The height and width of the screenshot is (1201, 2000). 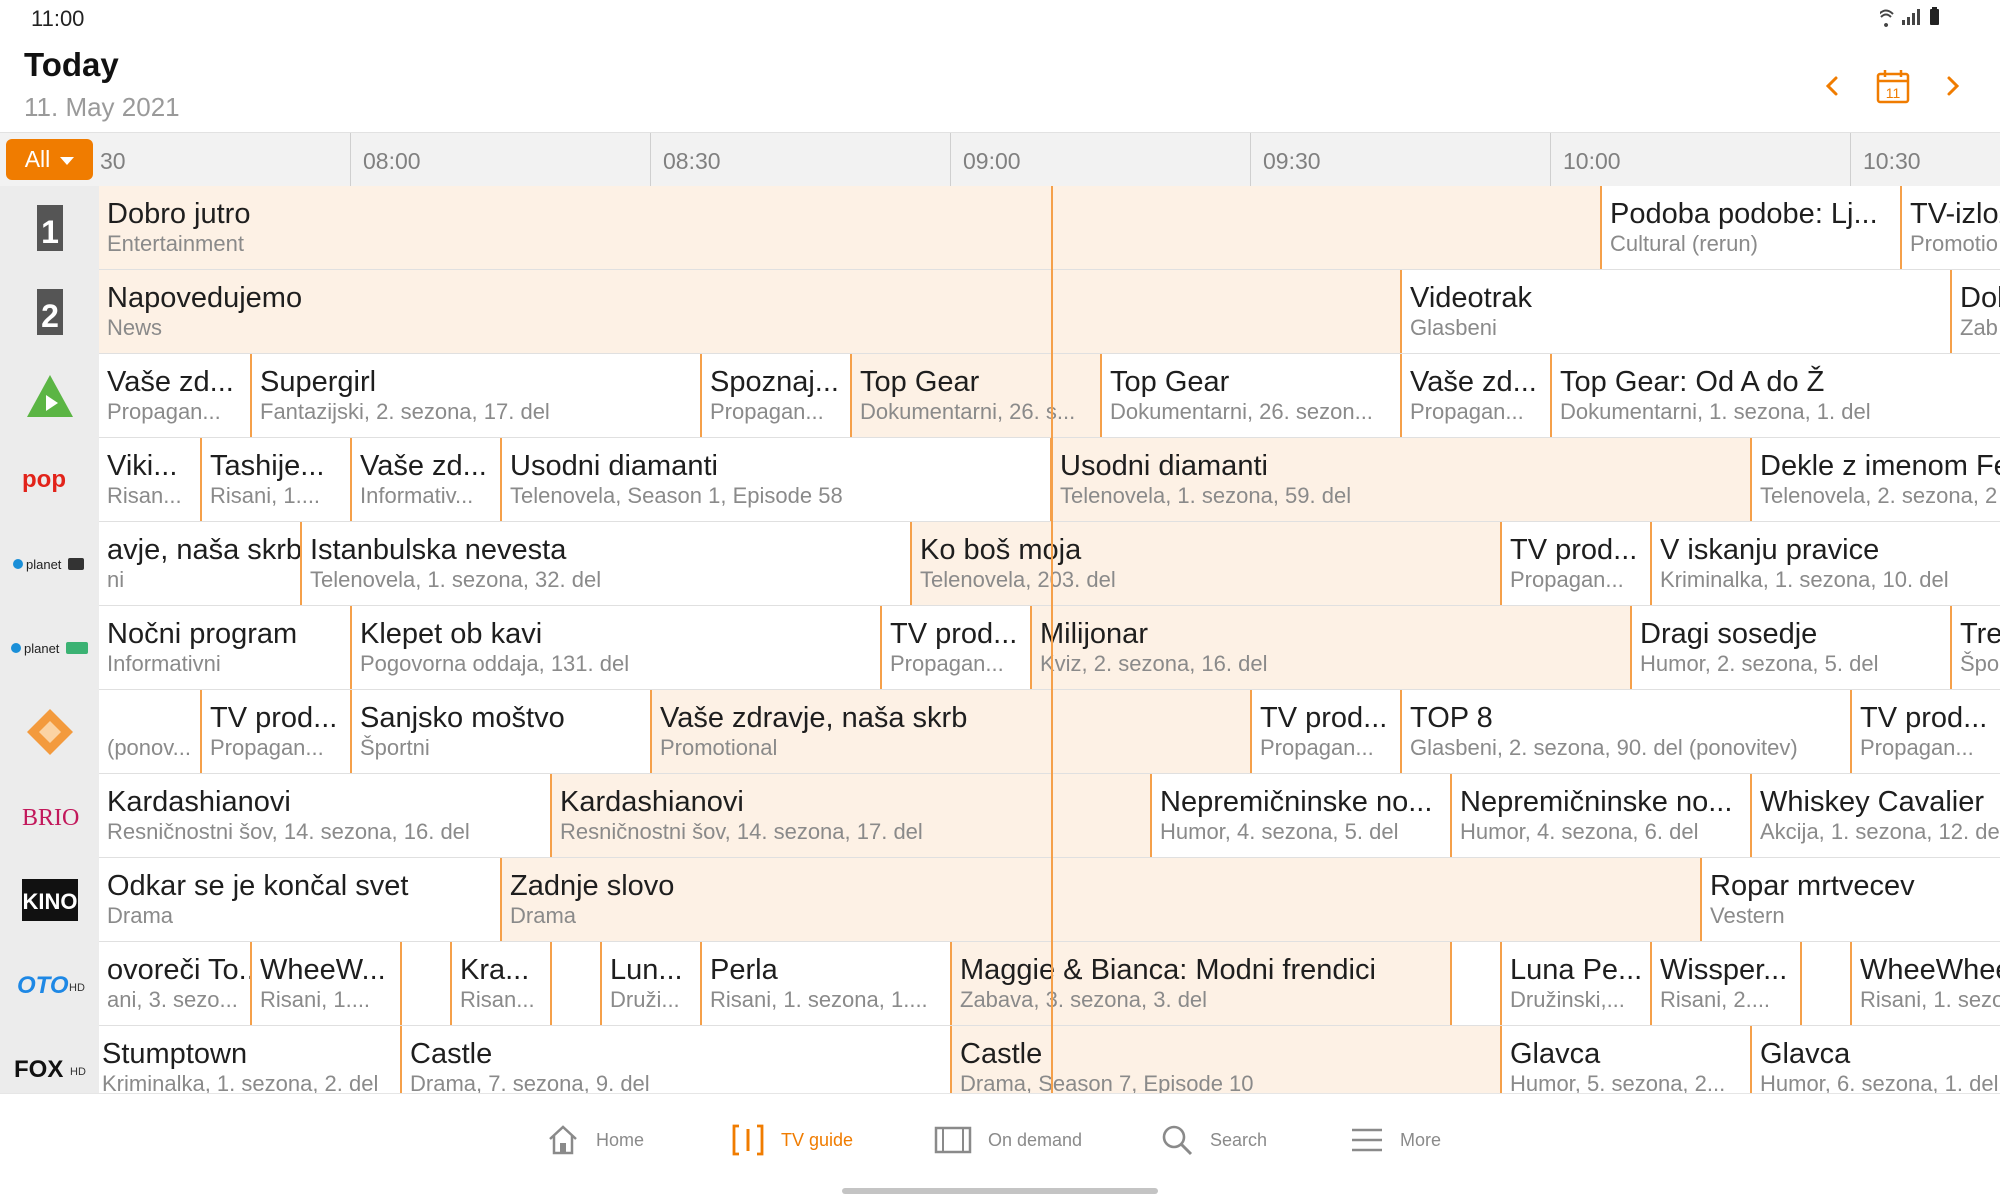 What do you see at coordinates (1850, 899) in the screenshot?
I see `program-cell: Ropar mrtvecev Vestern` at bounding box center [1850, 899].